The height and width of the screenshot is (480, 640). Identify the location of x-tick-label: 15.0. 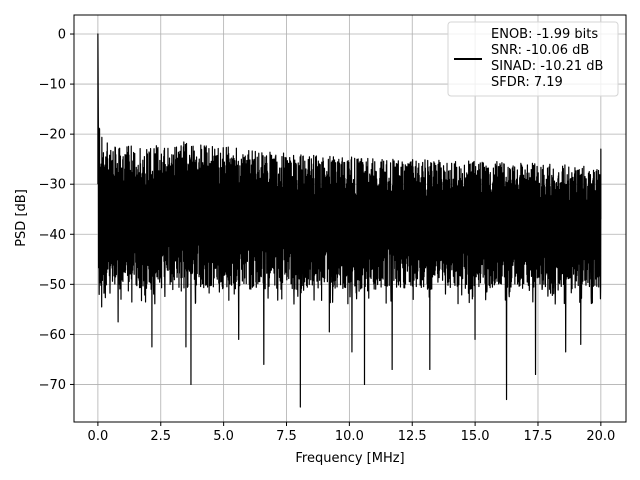
(475, 436).